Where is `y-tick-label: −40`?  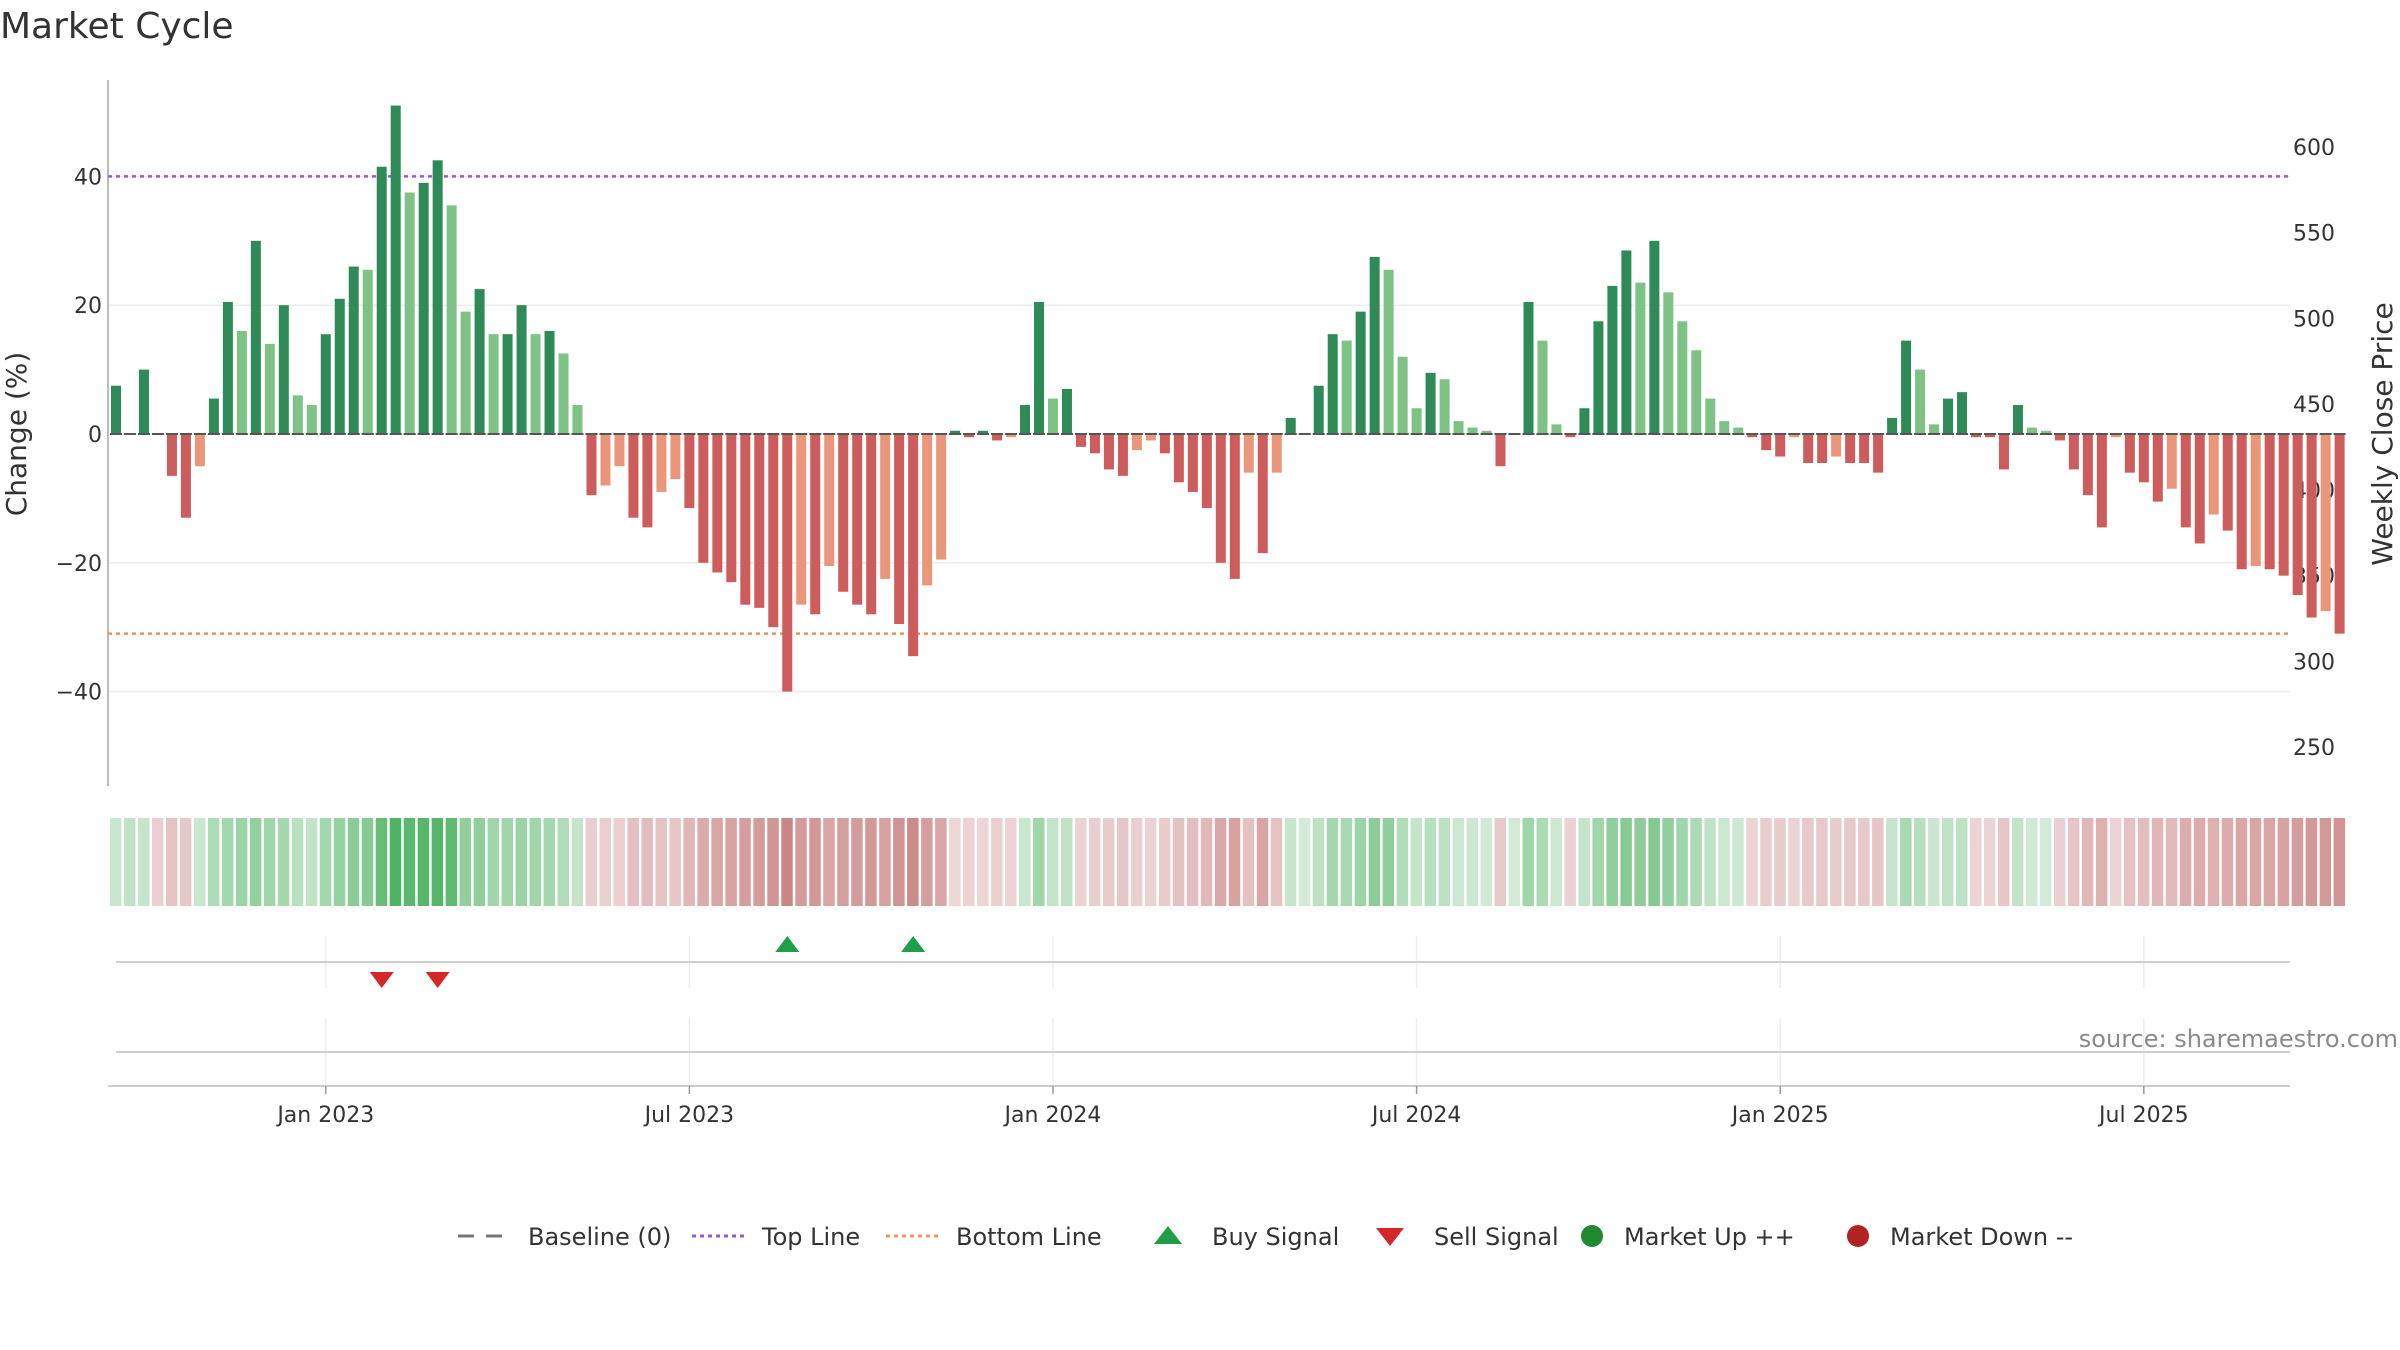 y-tick-label: −40 is located at coordinates (79, 693).